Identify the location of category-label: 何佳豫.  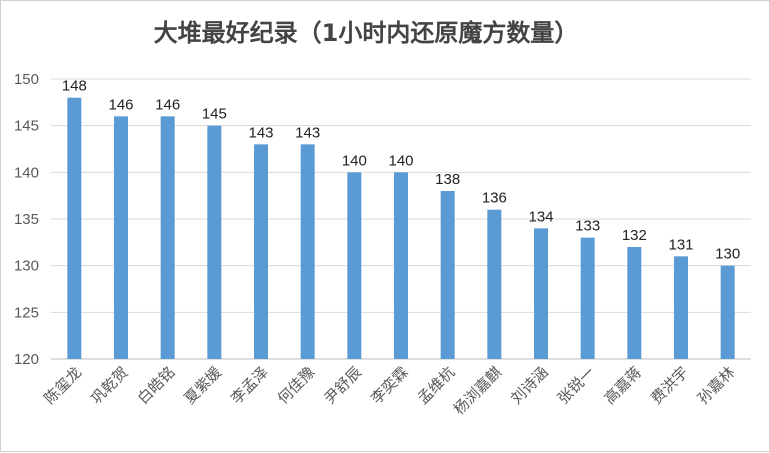
(296, 385).